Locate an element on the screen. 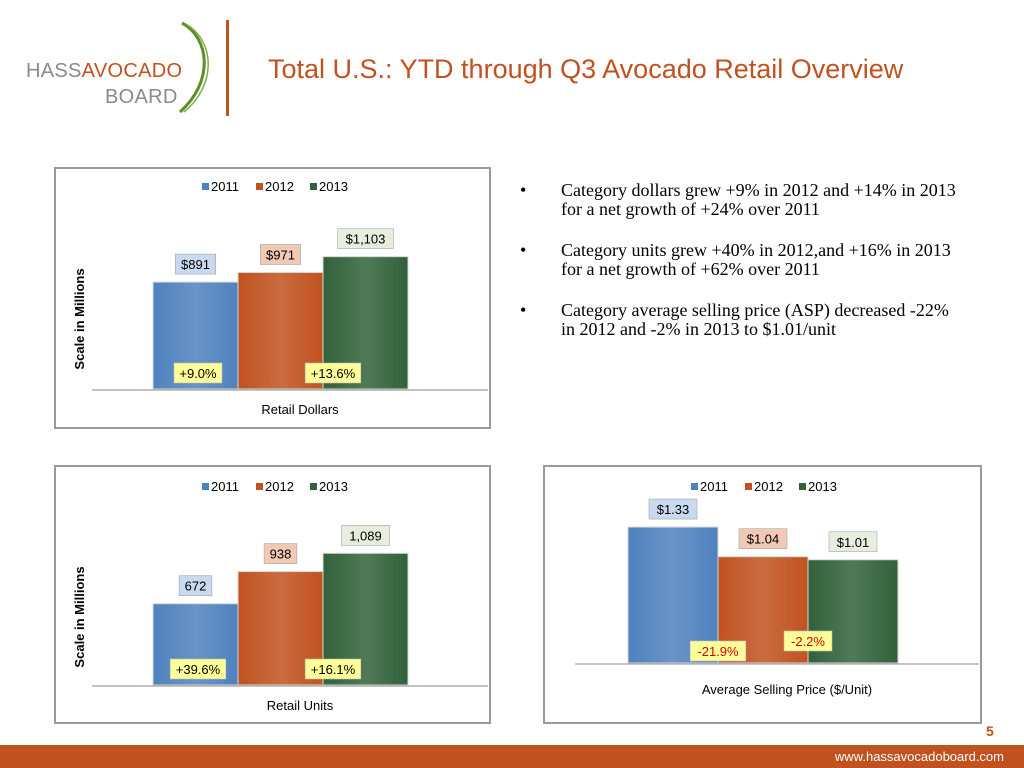 The image size is (1024, 768). data-label: $1.04 is located at coordinates (763, 539).